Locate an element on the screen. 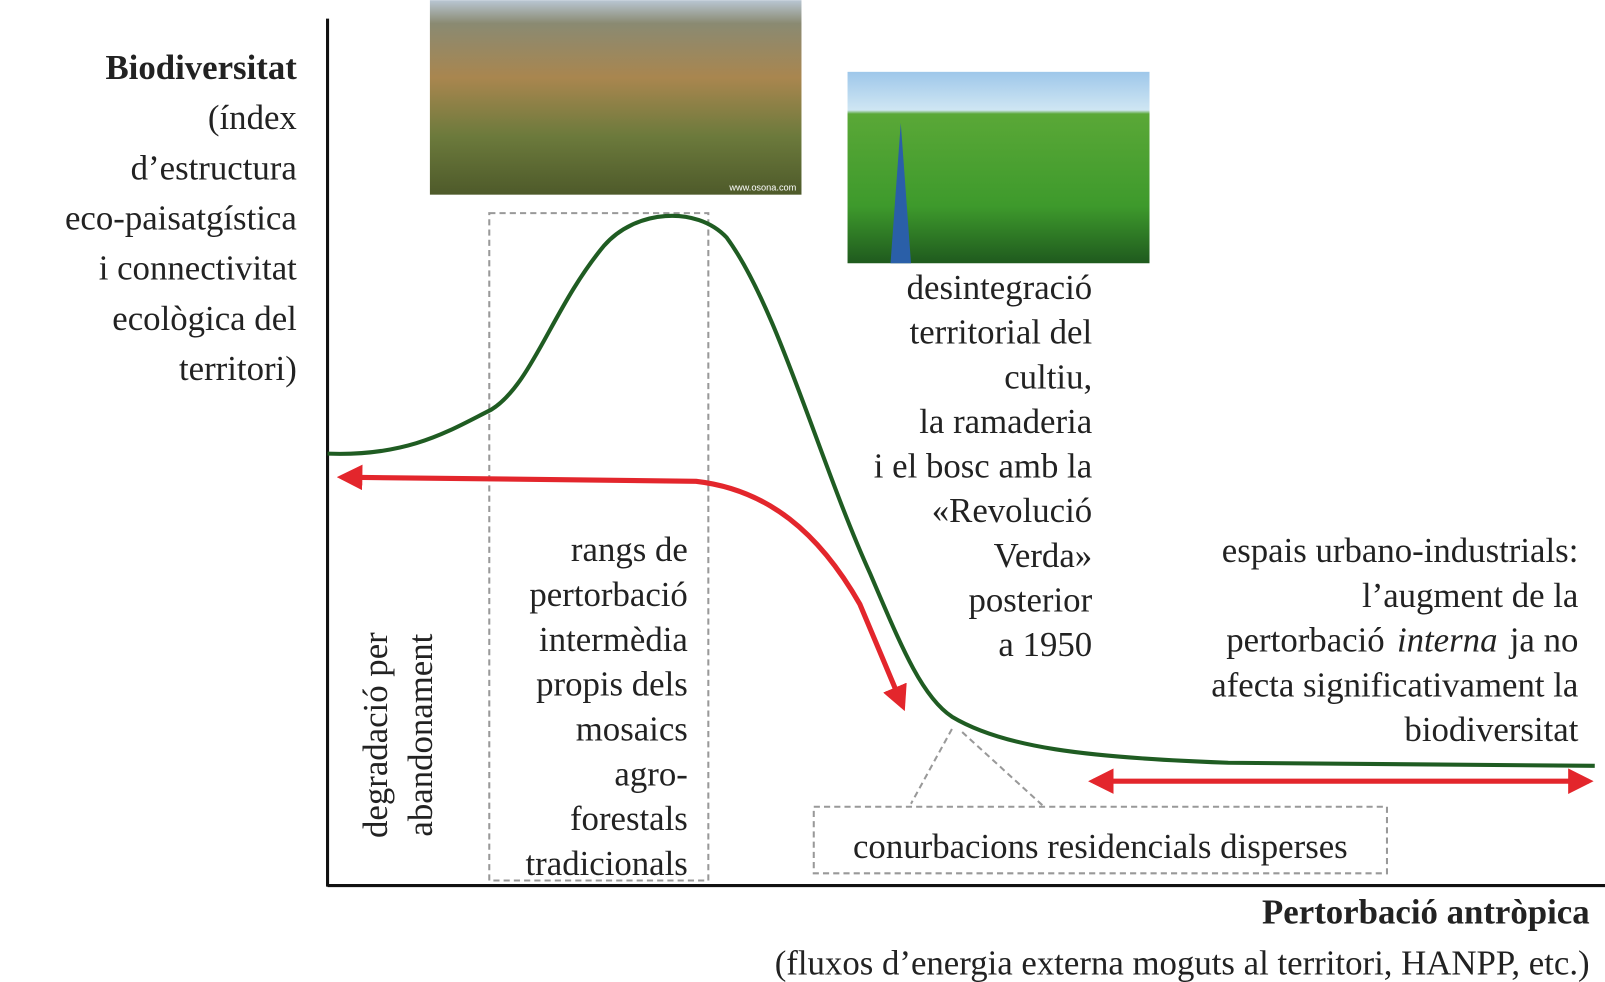 The width and height of the screenshot is (1605, 982). green-revolution-label-line: desintegració is located at coordinates (1000, 287).